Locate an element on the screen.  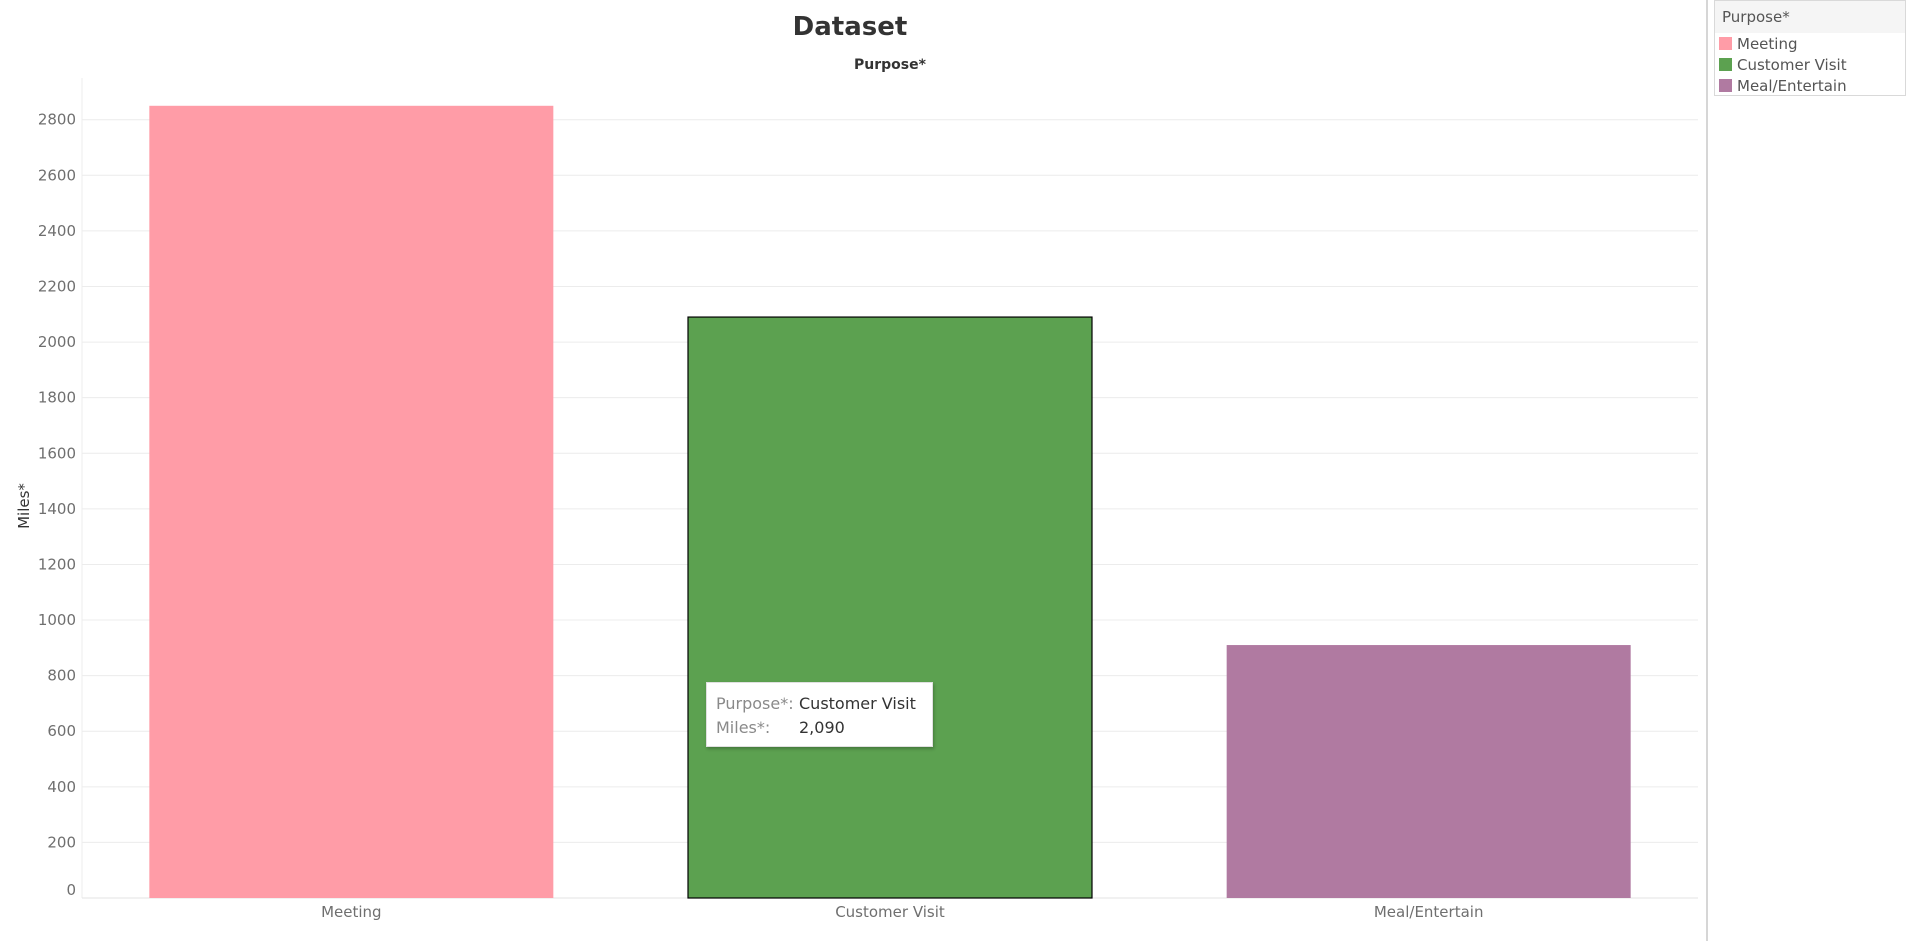
legend-label: Meal/Entertain is located at coordinates (1792, 85).